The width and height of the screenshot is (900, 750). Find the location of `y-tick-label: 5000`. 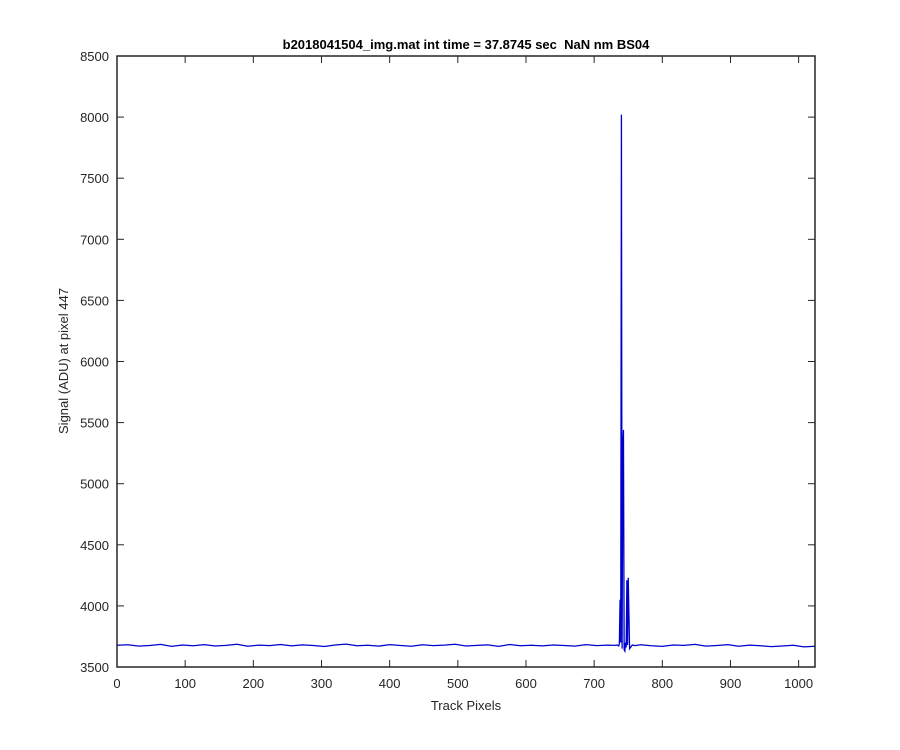

y-tick-label: 5000 is located at coordinates (94, 484).